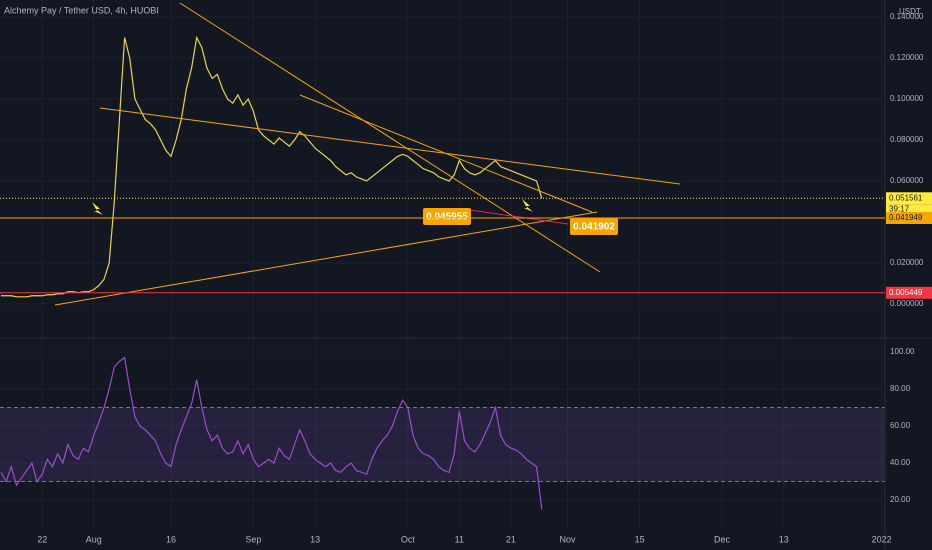  I want to click on measure-line, so click(519, 217).